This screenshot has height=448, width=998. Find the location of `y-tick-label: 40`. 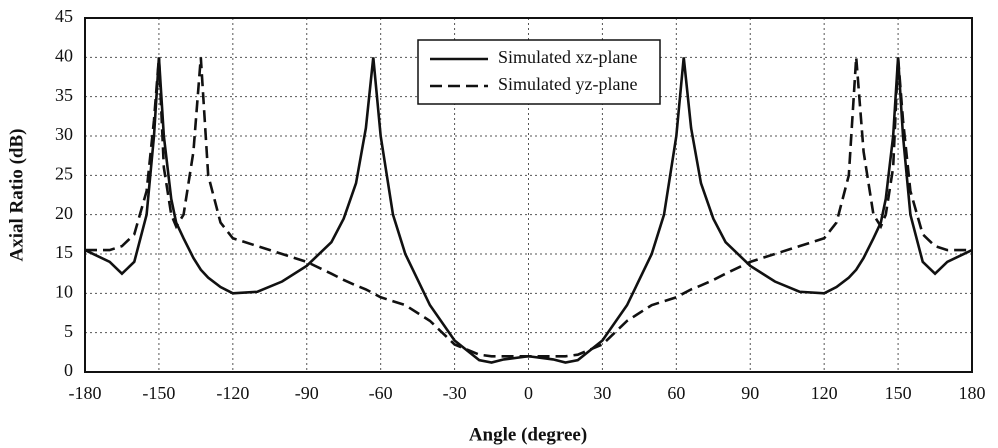

y-tick-label: 40 is located at coordinates (64, 55).